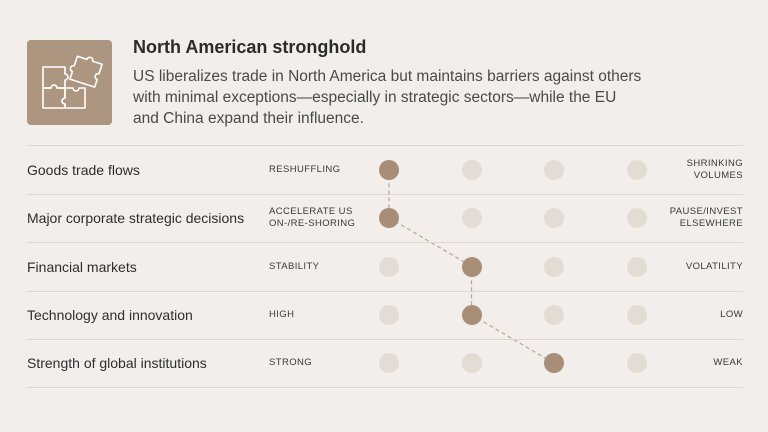  What do you see at coordinates (83, 169) in the screenshot?
I see `row-label: Goods trade flows` at bounding box center [83, 169].